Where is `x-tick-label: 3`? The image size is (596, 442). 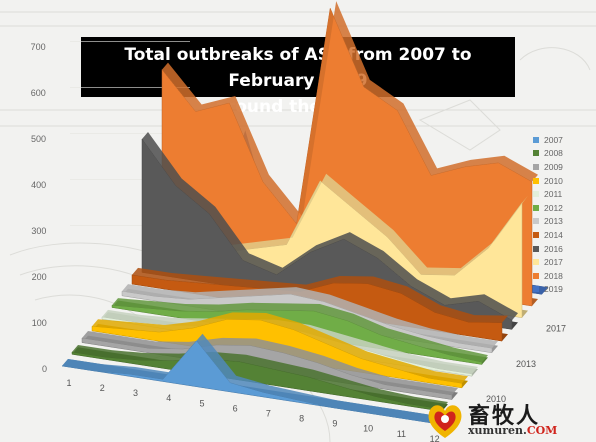 x-tick-label: 3 is located at coordinates (135, 393).